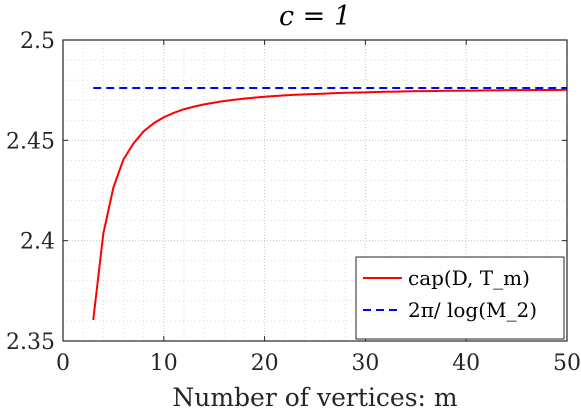 This screenshot has height=417, width=581. I want to click on y-tick-label: 2.45, so click(30, 141).